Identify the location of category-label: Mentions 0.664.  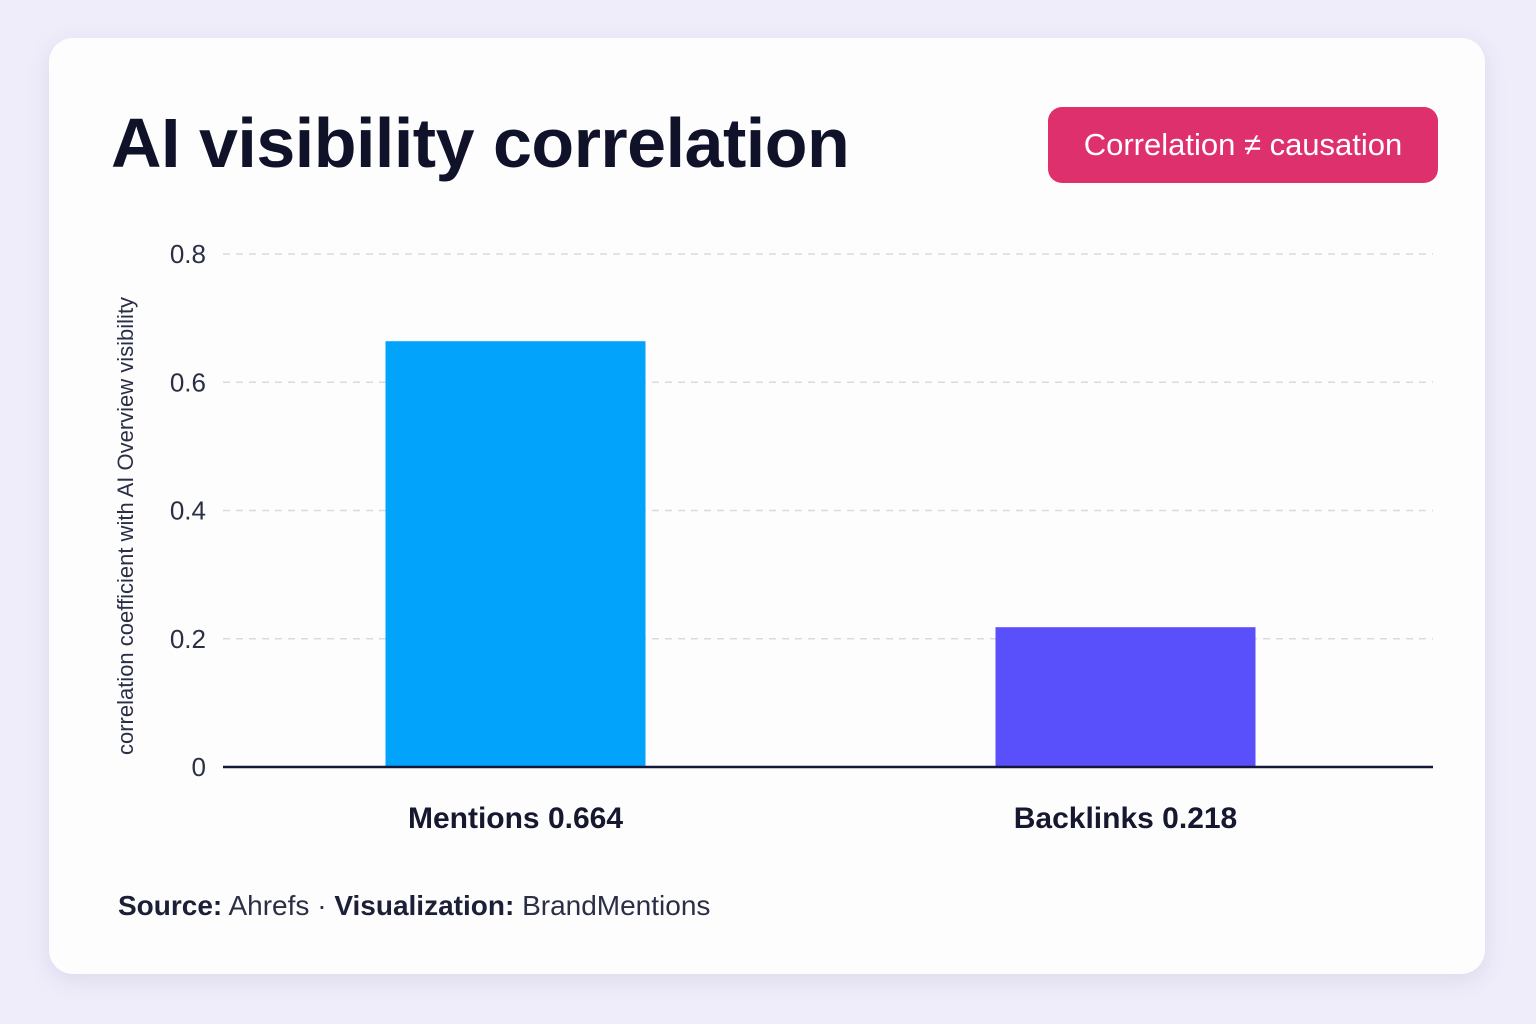
(515, 818).